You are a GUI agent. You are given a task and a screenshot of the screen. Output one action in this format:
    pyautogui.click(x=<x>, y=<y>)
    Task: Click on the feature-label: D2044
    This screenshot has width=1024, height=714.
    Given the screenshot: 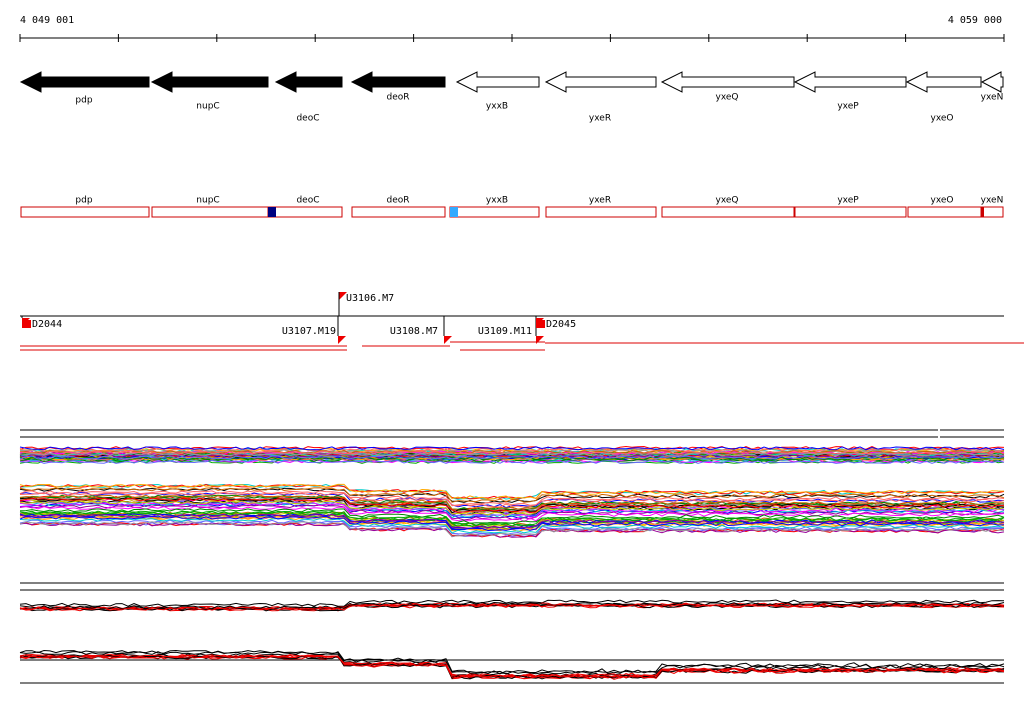 What is the action you would take?
    pyautogui.click(x=47, y=324)
    